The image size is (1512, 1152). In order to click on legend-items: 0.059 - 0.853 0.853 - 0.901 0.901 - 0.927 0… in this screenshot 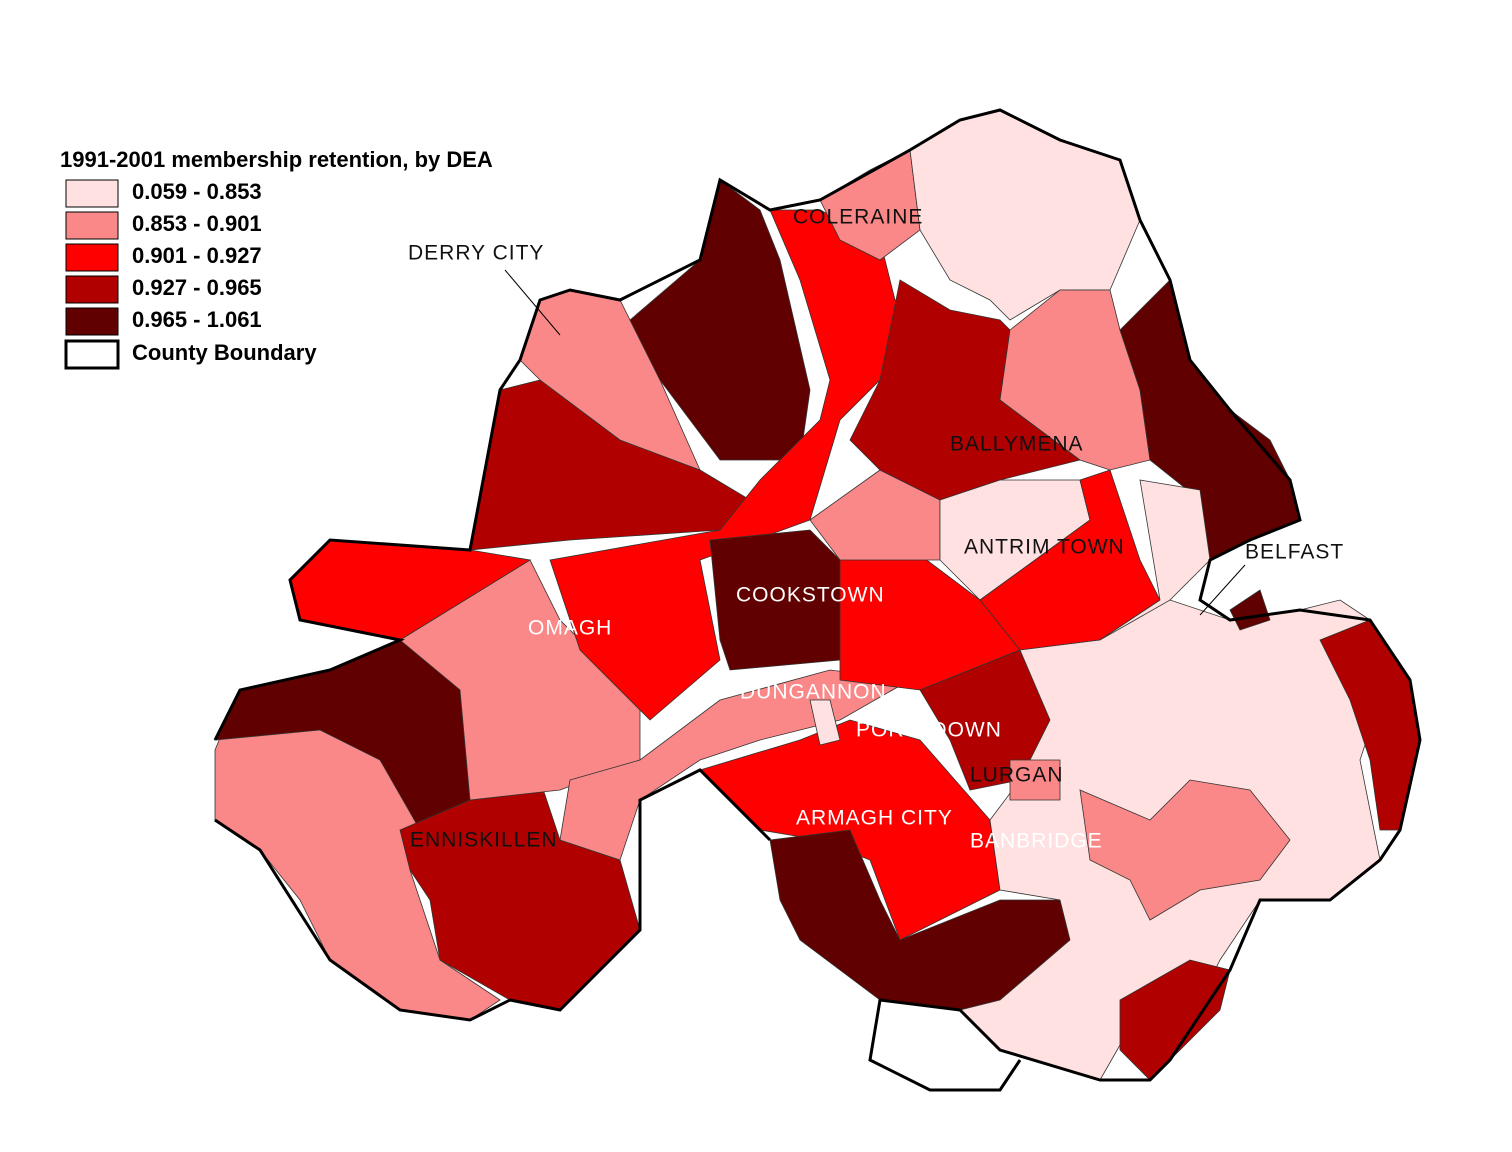, I will do `click(163, 257)`.